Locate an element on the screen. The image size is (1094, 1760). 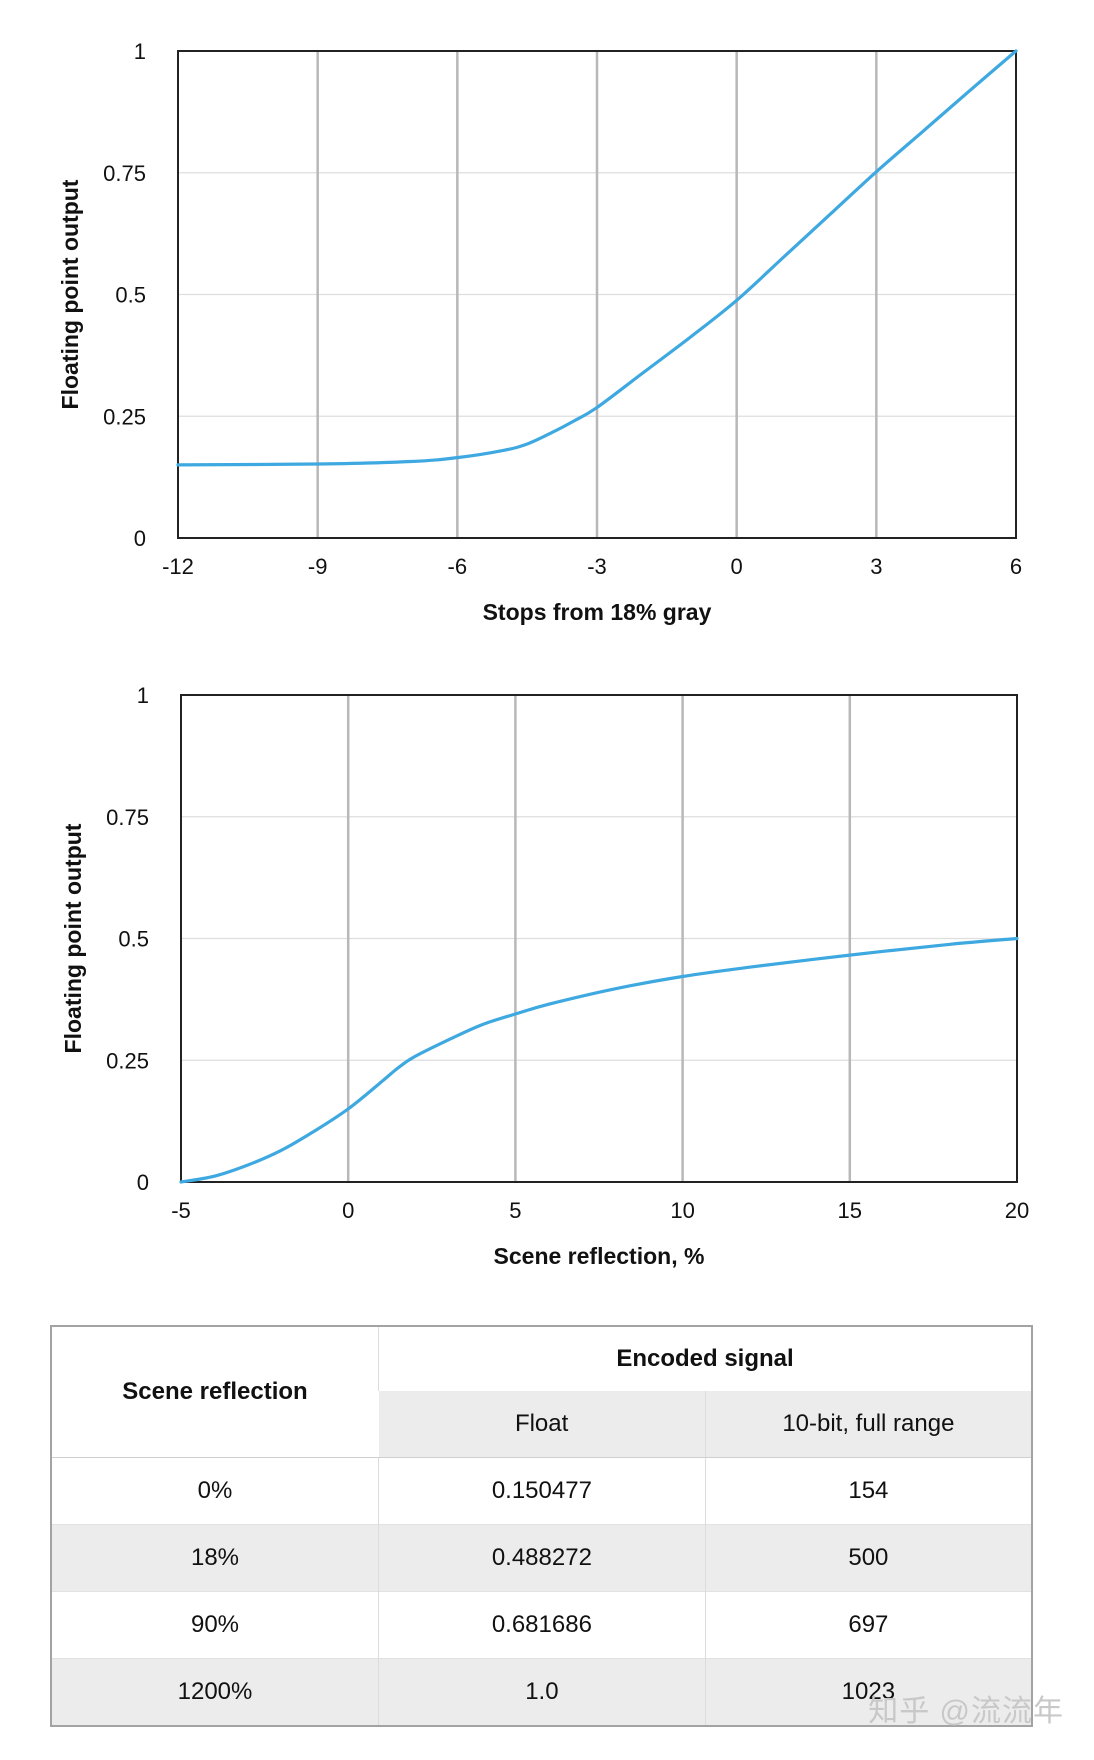
cell-reflection: 90% is located at coordinates (215, 1625).